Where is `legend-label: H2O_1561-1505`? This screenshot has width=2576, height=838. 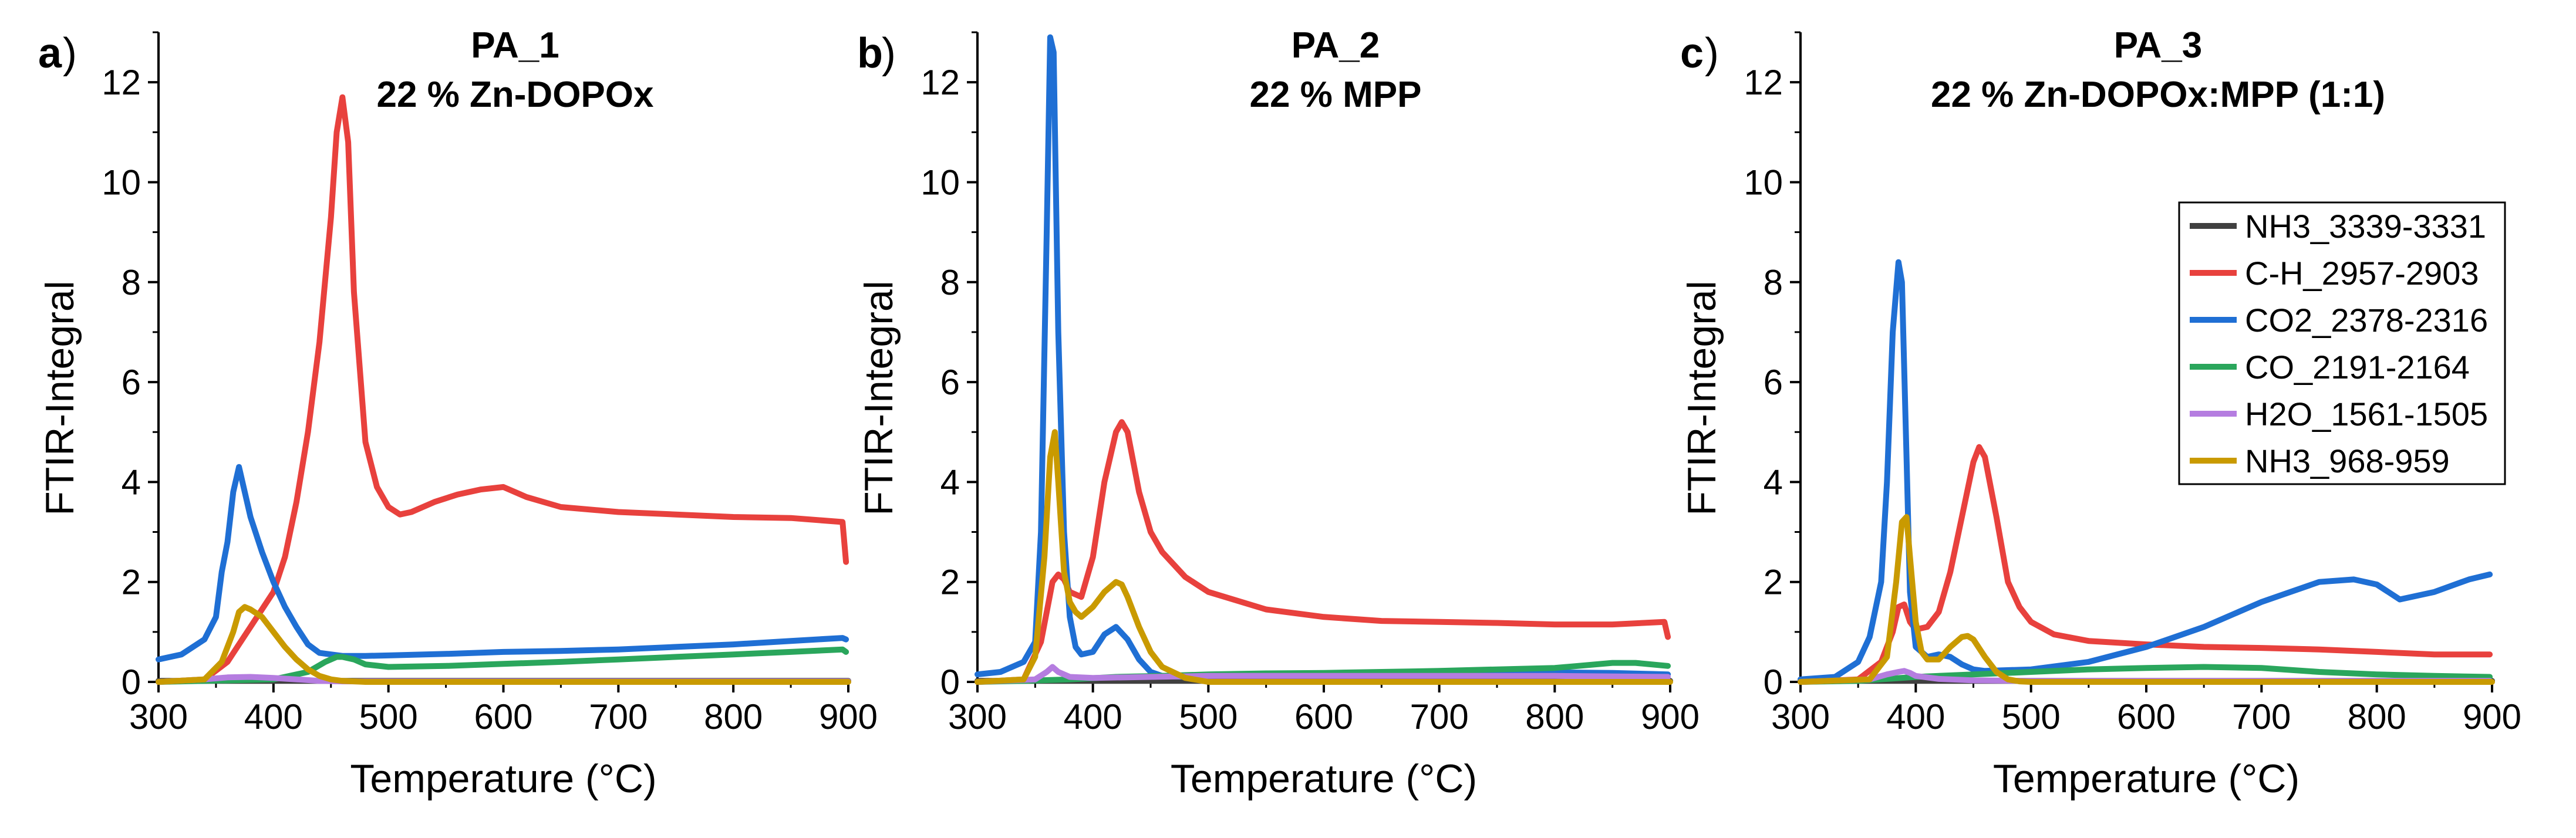 legend-label: H2O_1561-1505 is located at coordinates (2366, 414).